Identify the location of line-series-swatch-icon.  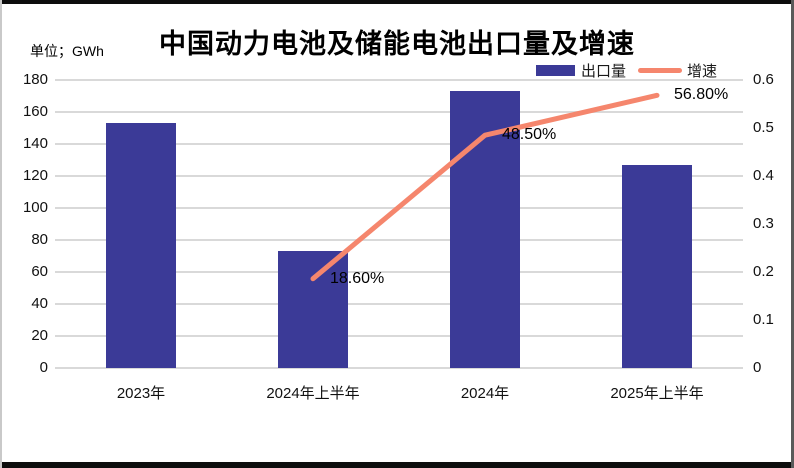
(660, 70).